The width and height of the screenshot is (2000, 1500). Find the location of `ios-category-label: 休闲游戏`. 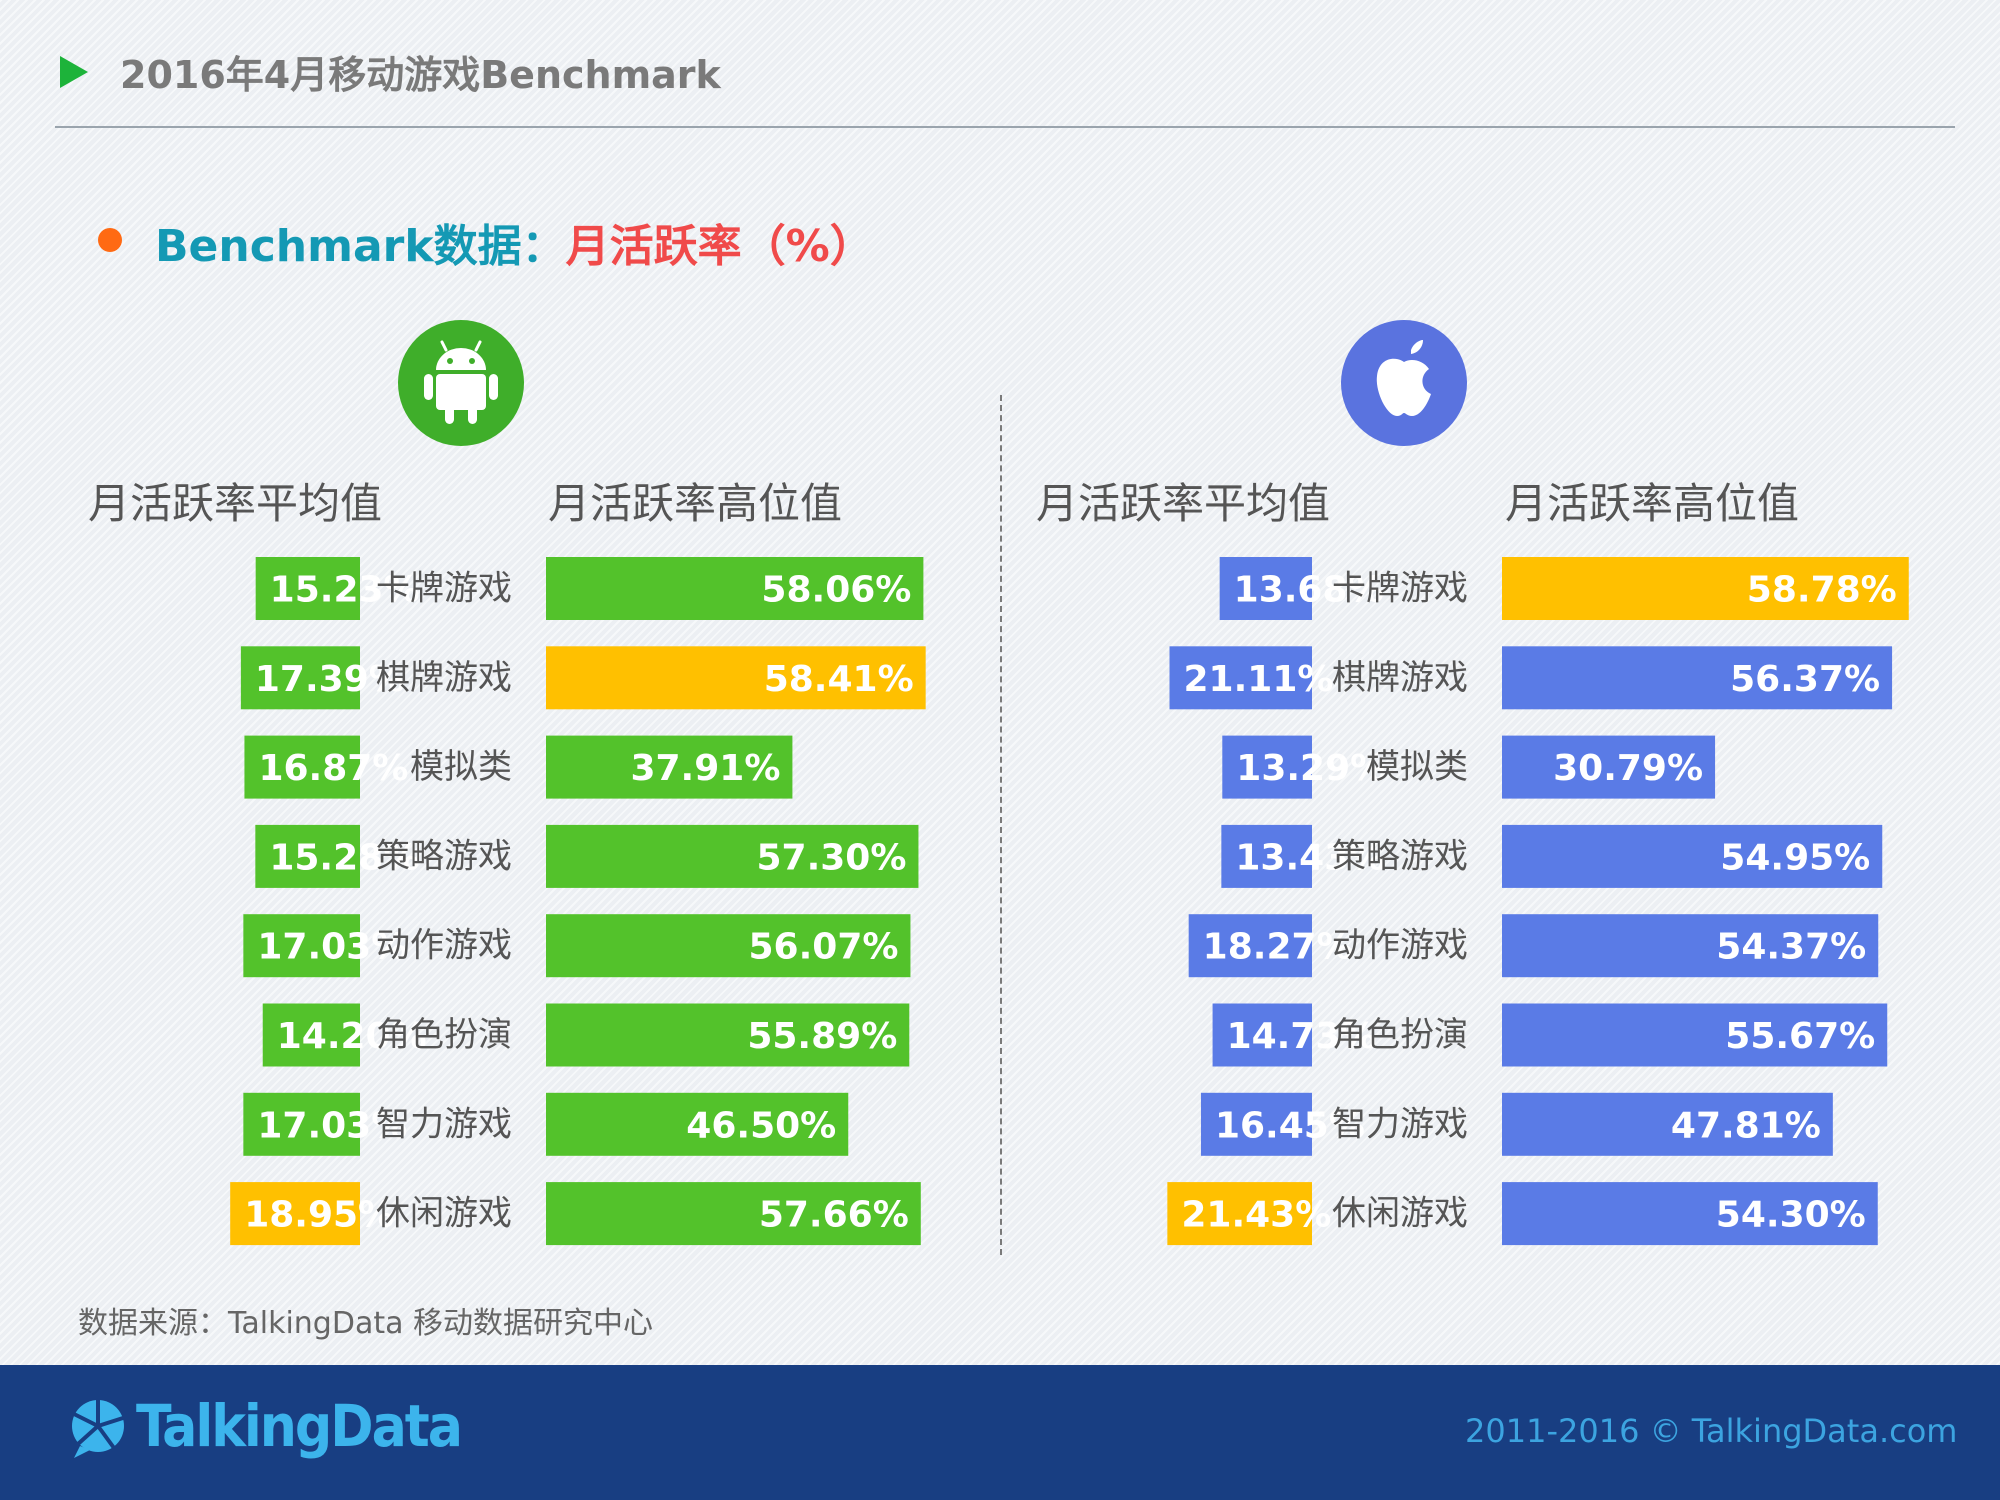

ios-category-label: 休闲游戏 is located at coordinates (1400, 1214).